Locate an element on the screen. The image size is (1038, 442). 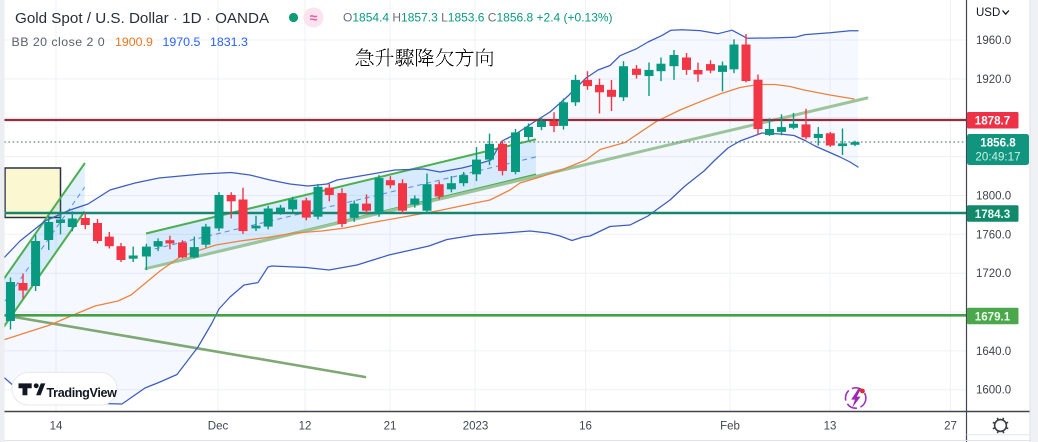
svg-text: 1679.1 is located at coordinates (993, 316).